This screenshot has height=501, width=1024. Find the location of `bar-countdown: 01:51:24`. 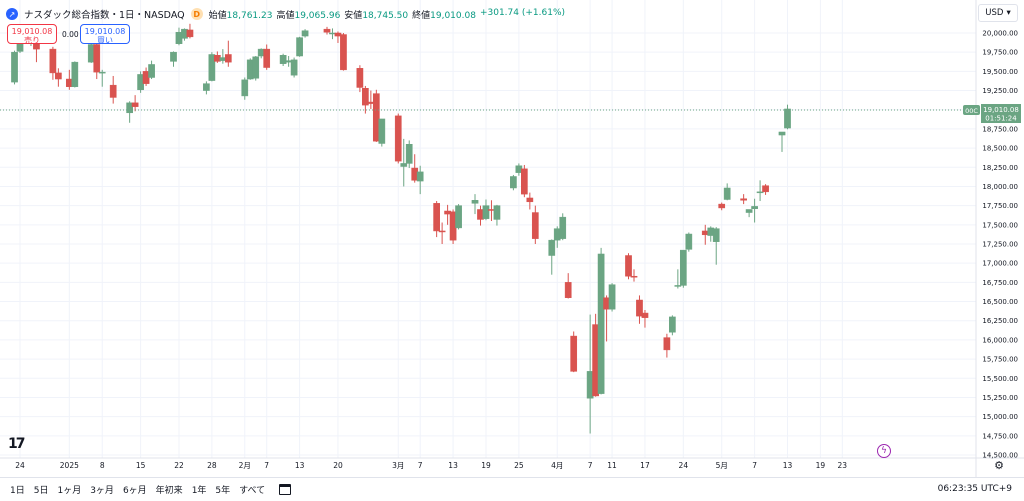

bar-countdown: 01:51:24 is located at coordinates (1001, 119).